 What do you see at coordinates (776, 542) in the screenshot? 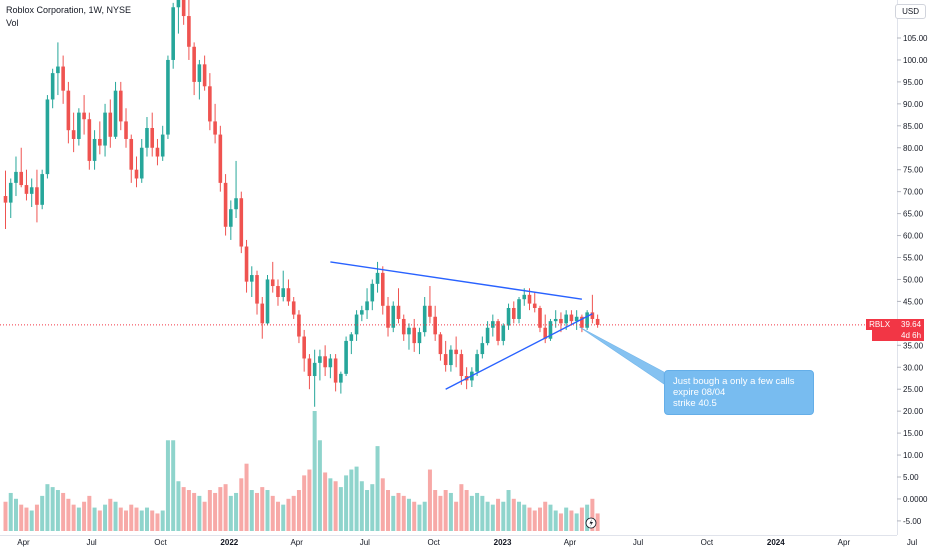
I see `time-tick-label: 2024` at bounding box center [776, 542].